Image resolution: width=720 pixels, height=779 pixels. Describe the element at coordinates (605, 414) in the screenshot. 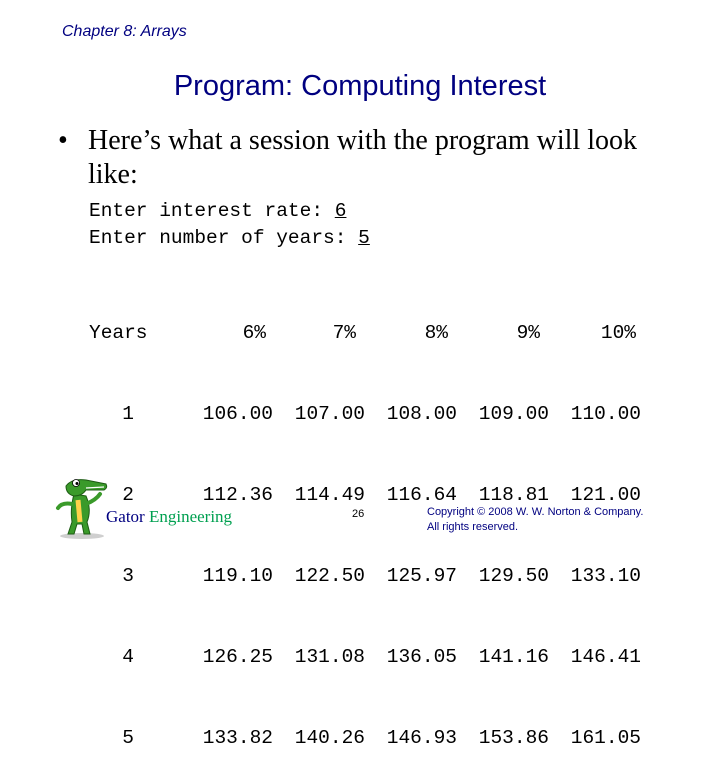

I see `value-cell: 110.00` at that location.